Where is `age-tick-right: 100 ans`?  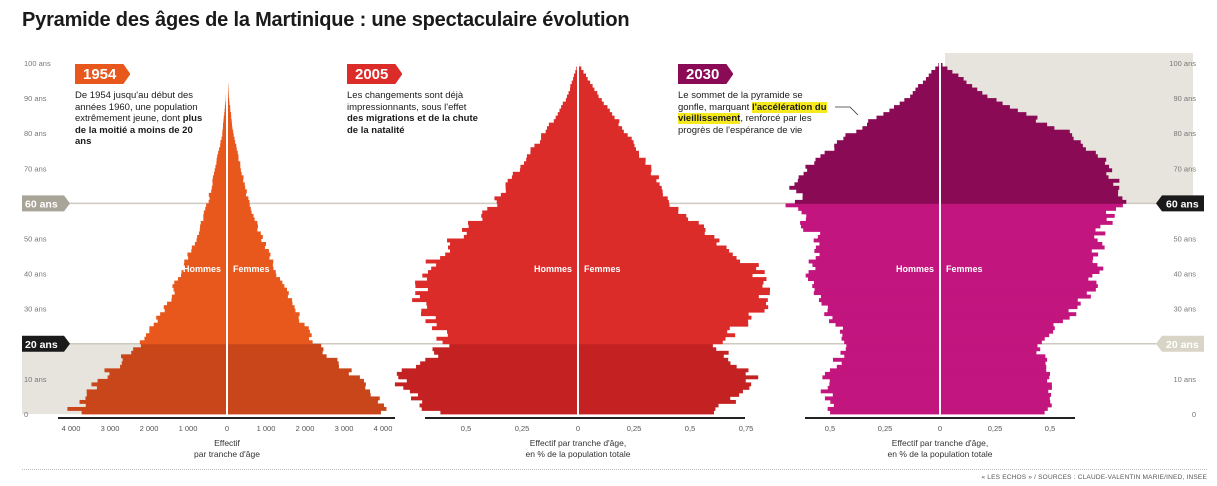
age-tick-right: 100 ans is located at coordinates (1182, 63).